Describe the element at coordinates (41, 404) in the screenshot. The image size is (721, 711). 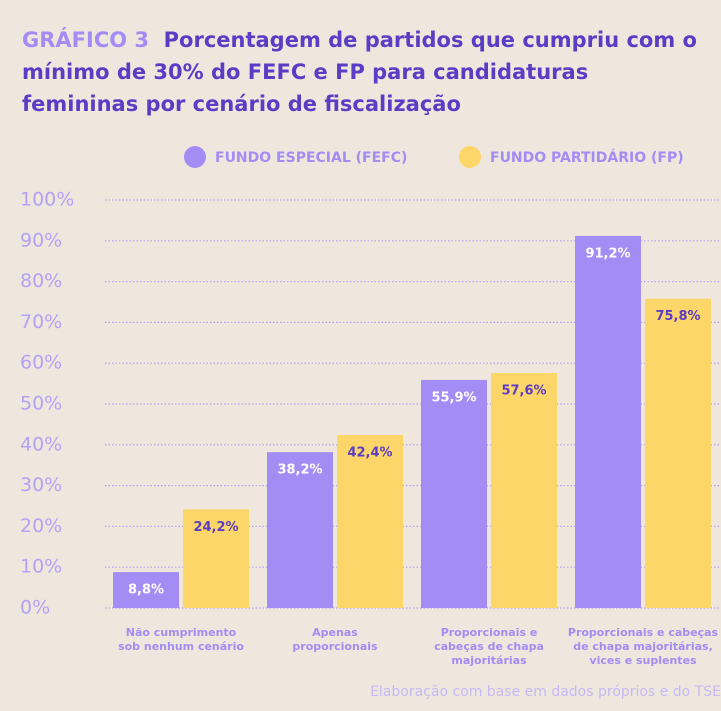
I see `y-tick-label: 50%` at that location.